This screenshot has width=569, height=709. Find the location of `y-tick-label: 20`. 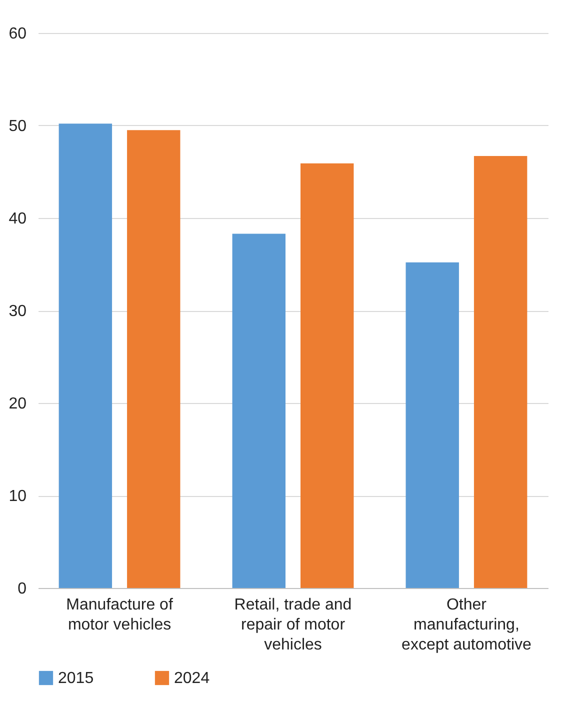

y-tick-label: 20 is located at coordinates (17, 404).